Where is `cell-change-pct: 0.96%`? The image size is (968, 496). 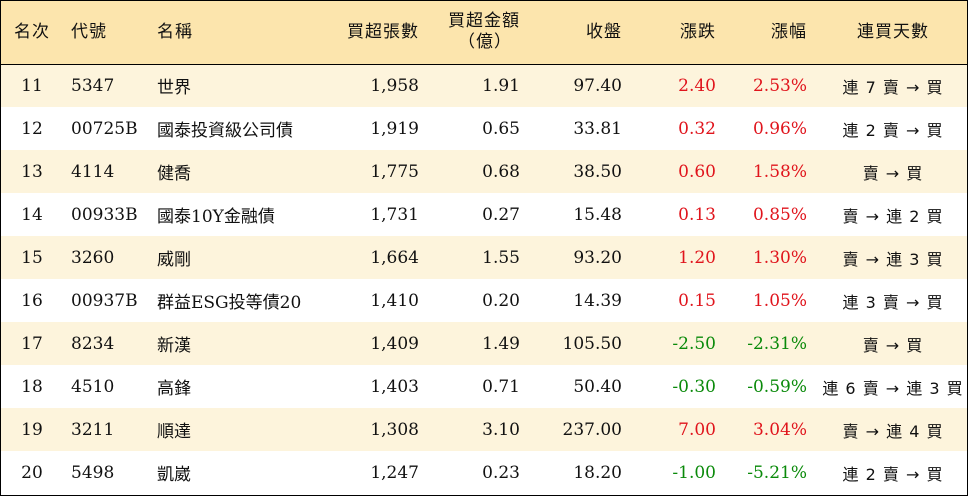
cell-change-pct: 0.96% is located at coordinates (779, 128).